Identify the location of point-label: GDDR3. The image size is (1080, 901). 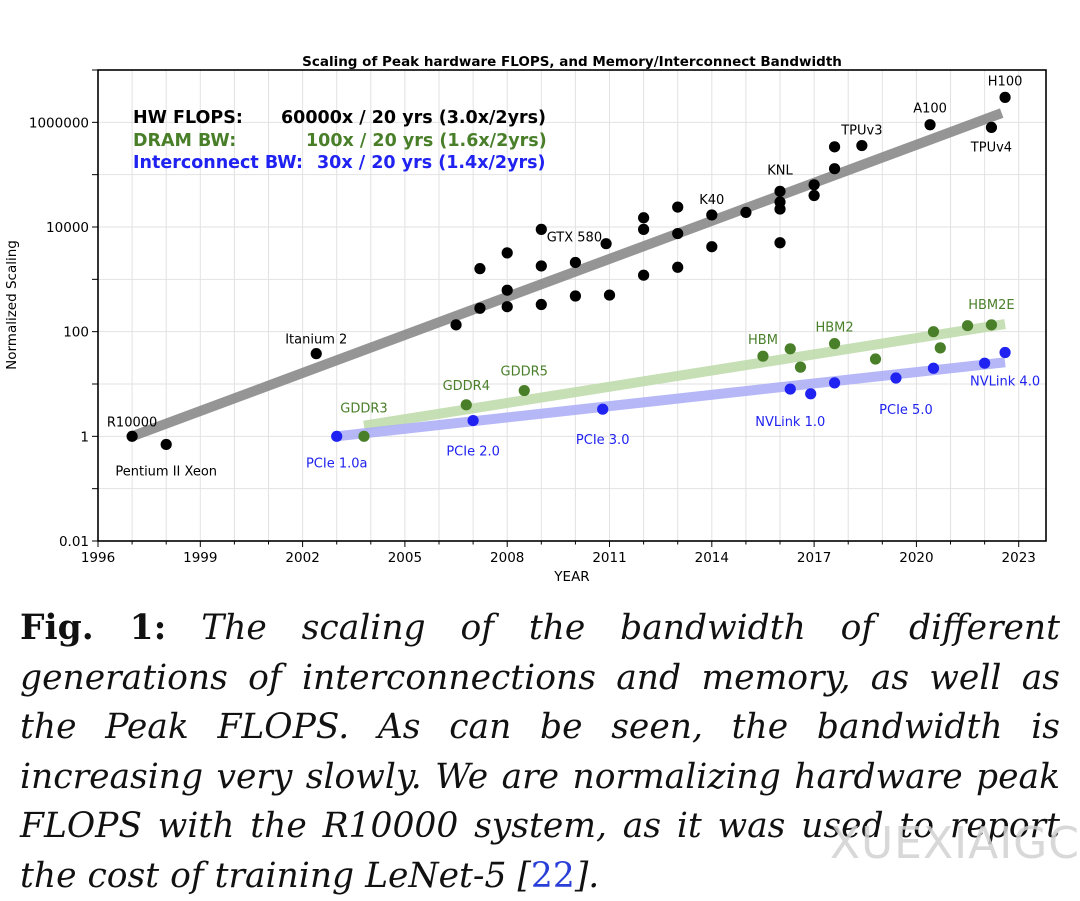
(363, 408).